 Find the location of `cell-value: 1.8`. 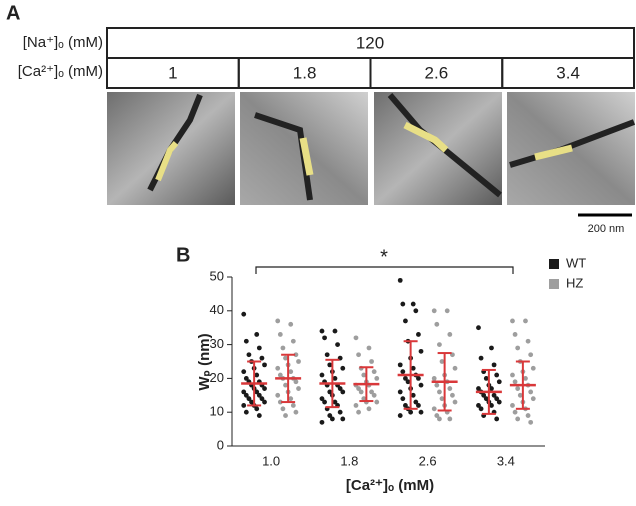

cell-value: 1.8 is located at coordinates (305, 72).